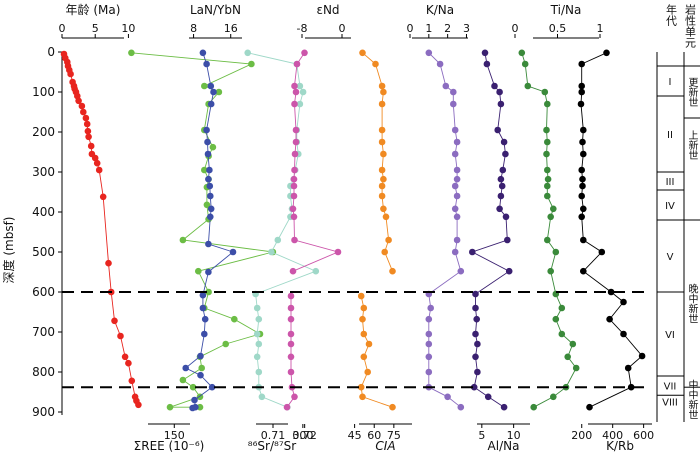 The width and height of the screenshot is (700, 458). I want to click on tick-label-kna-3: 3, so click(466, 28).